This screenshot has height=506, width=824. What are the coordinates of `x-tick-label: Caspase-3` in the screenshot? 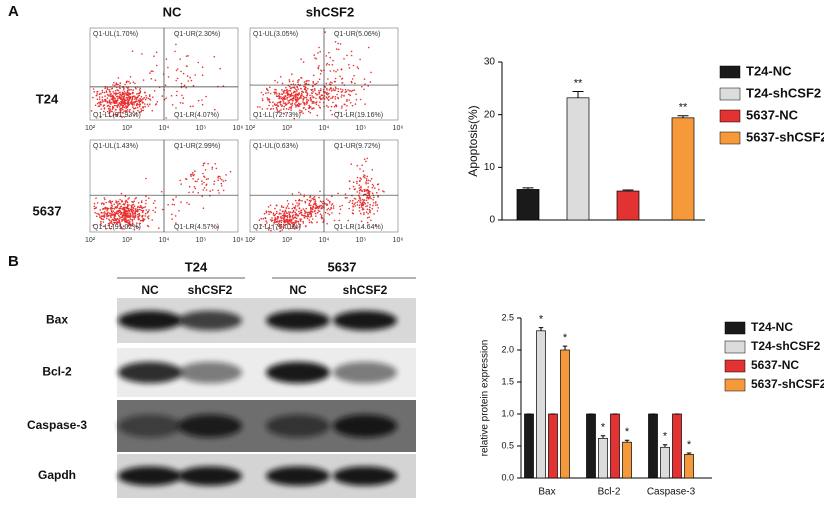 It's located at (671, 492).